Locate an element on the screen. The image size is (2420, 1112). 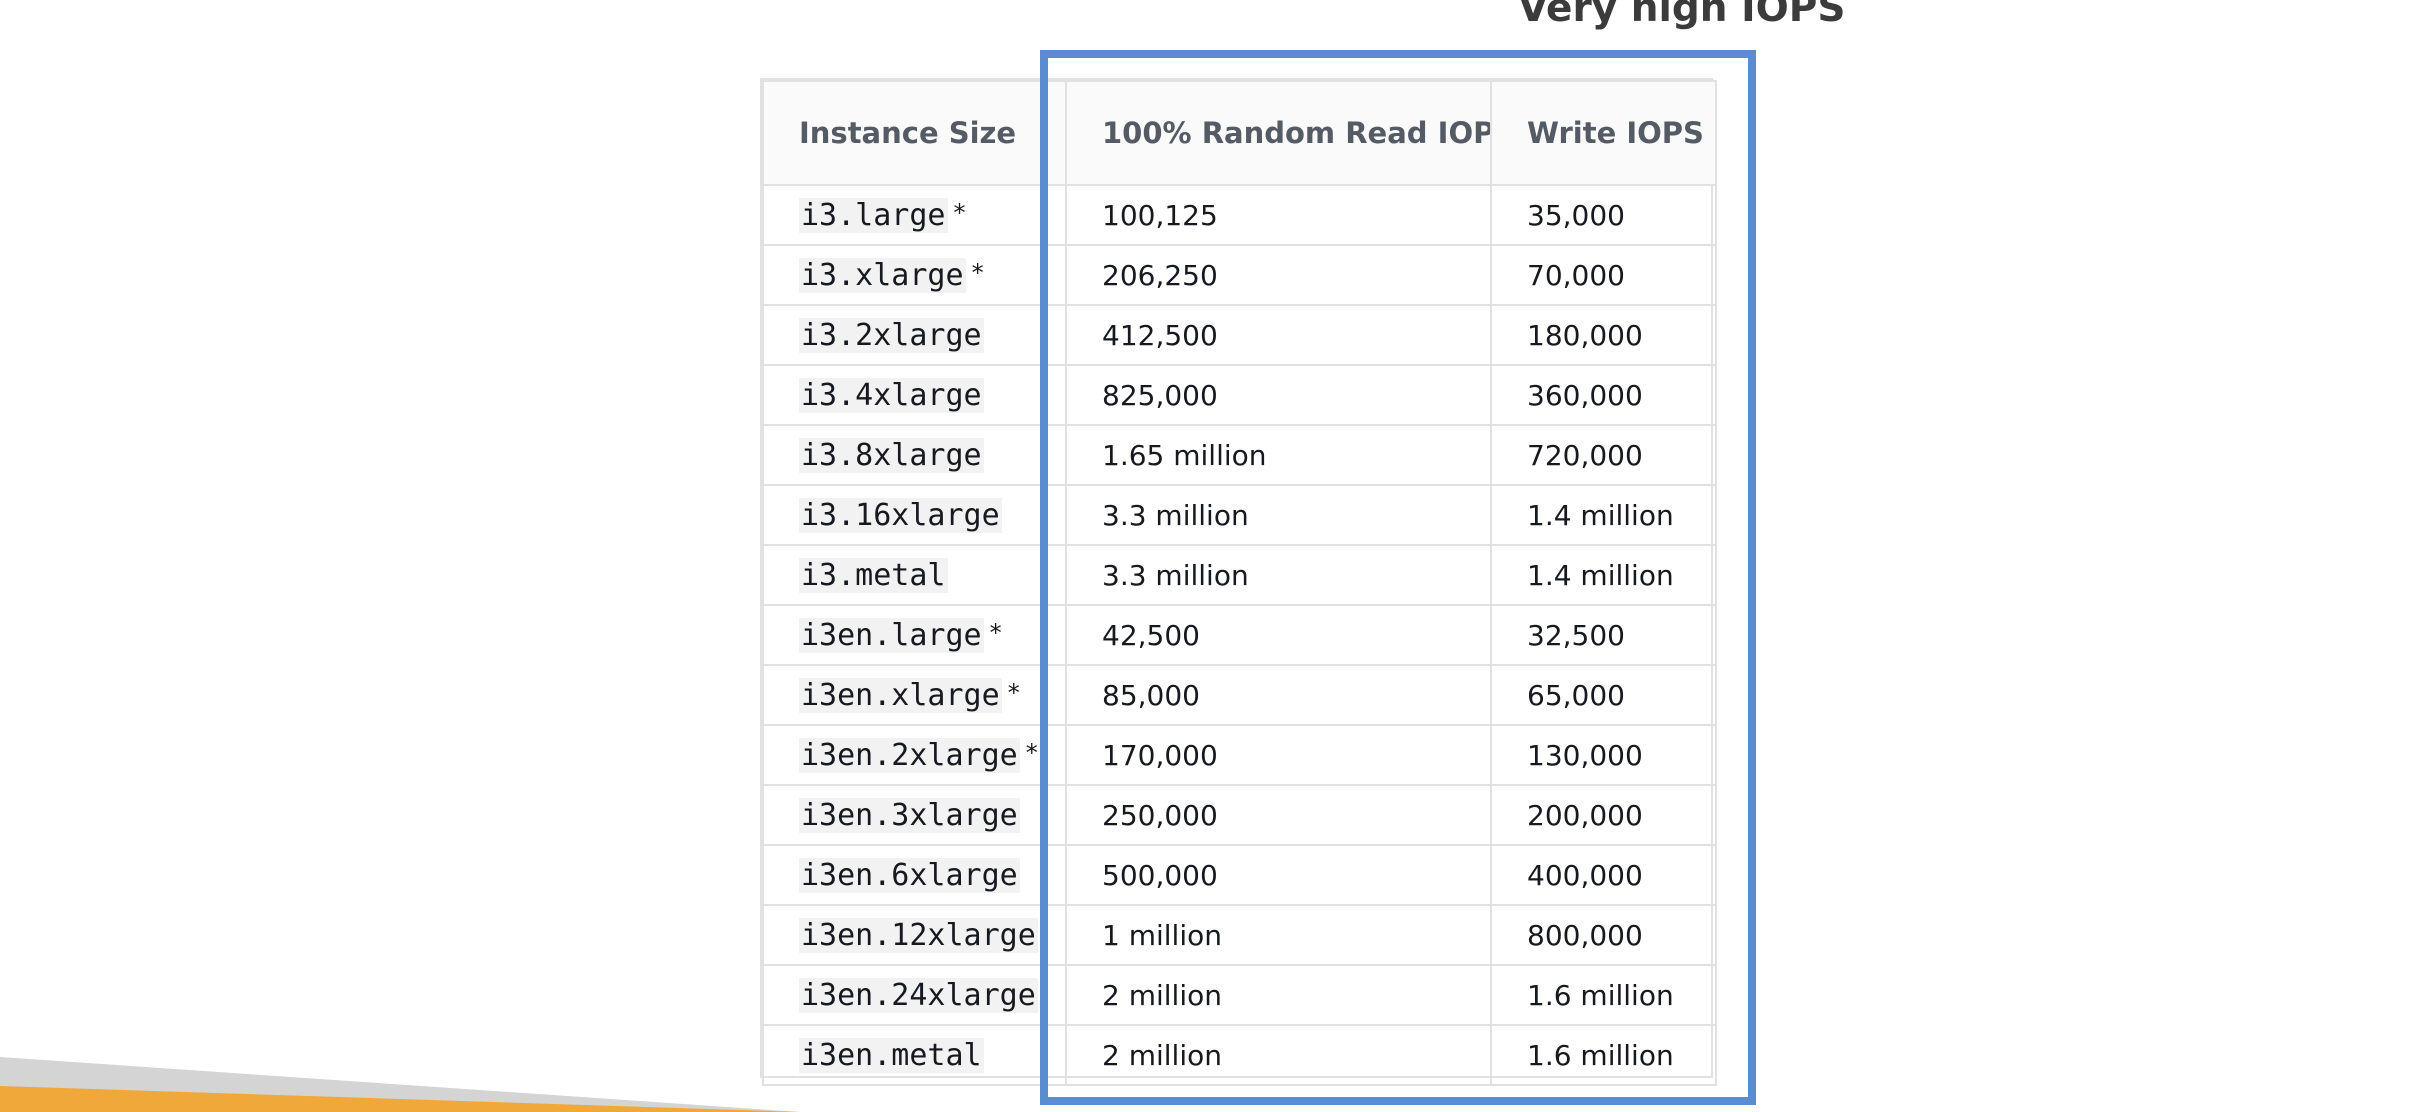
table-row: i3en.2xlarge * 170,000 130,000 is located at coordinates (1239, 755).